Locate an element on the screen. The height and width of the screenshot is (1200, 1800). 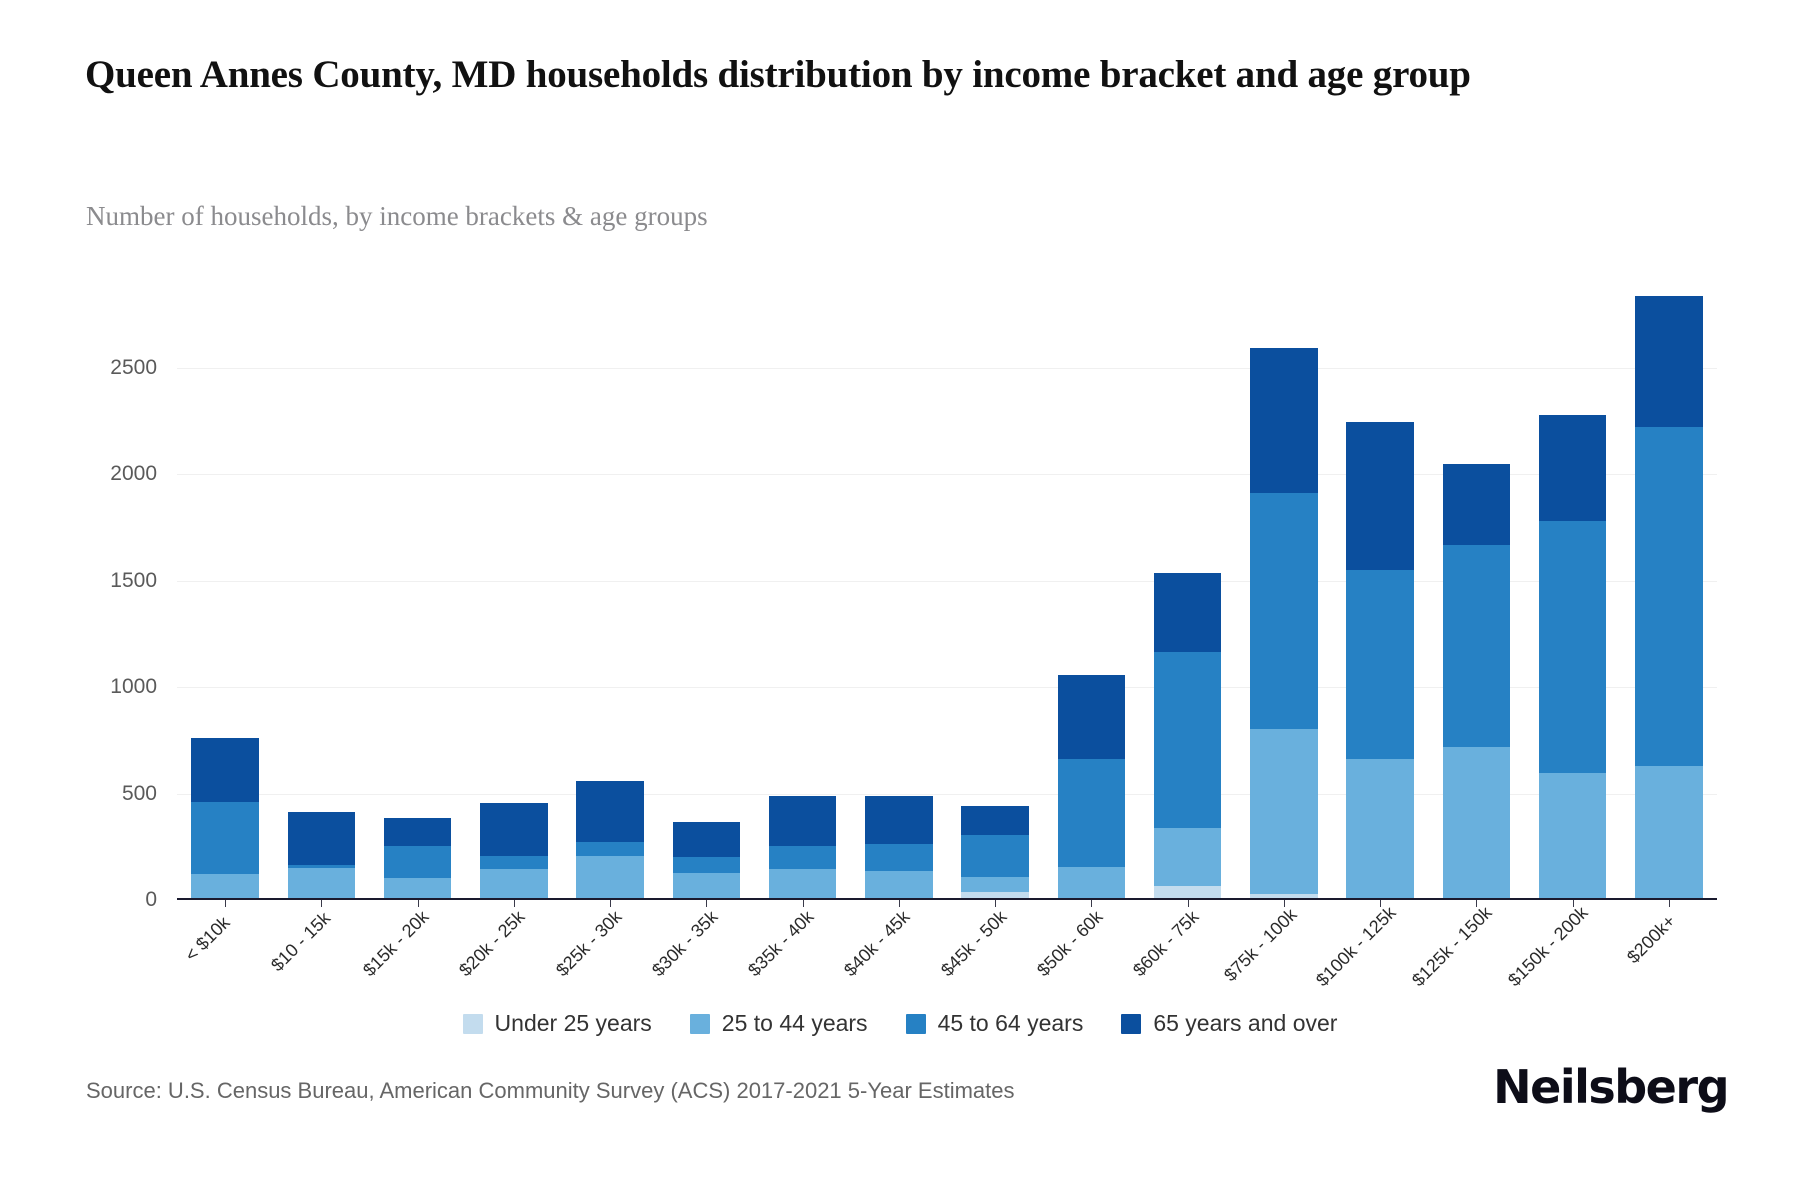
legend-item: 45 to 64 years is located at coordinates (994, 1023).